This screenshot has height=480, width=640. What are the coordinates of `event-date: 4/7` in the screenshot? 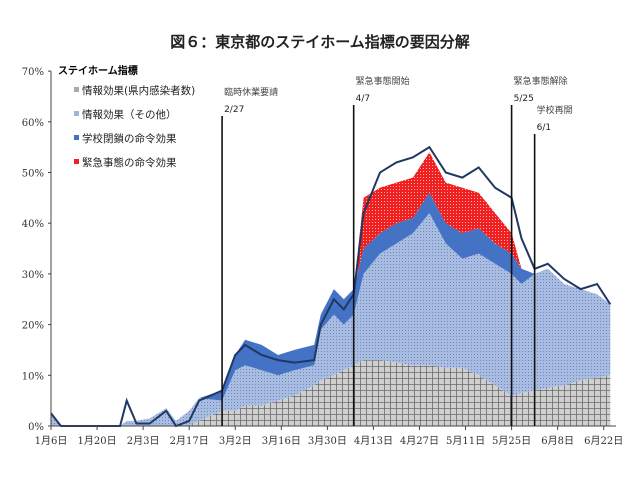 It's located at (363, 99).